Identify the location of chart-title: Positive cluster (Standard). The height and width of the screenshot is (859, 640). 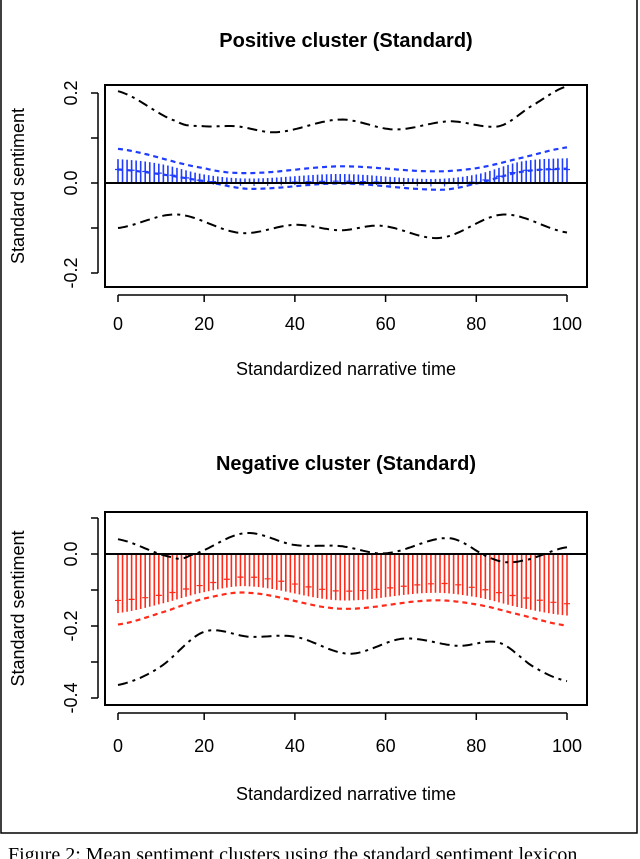
(345, 41).